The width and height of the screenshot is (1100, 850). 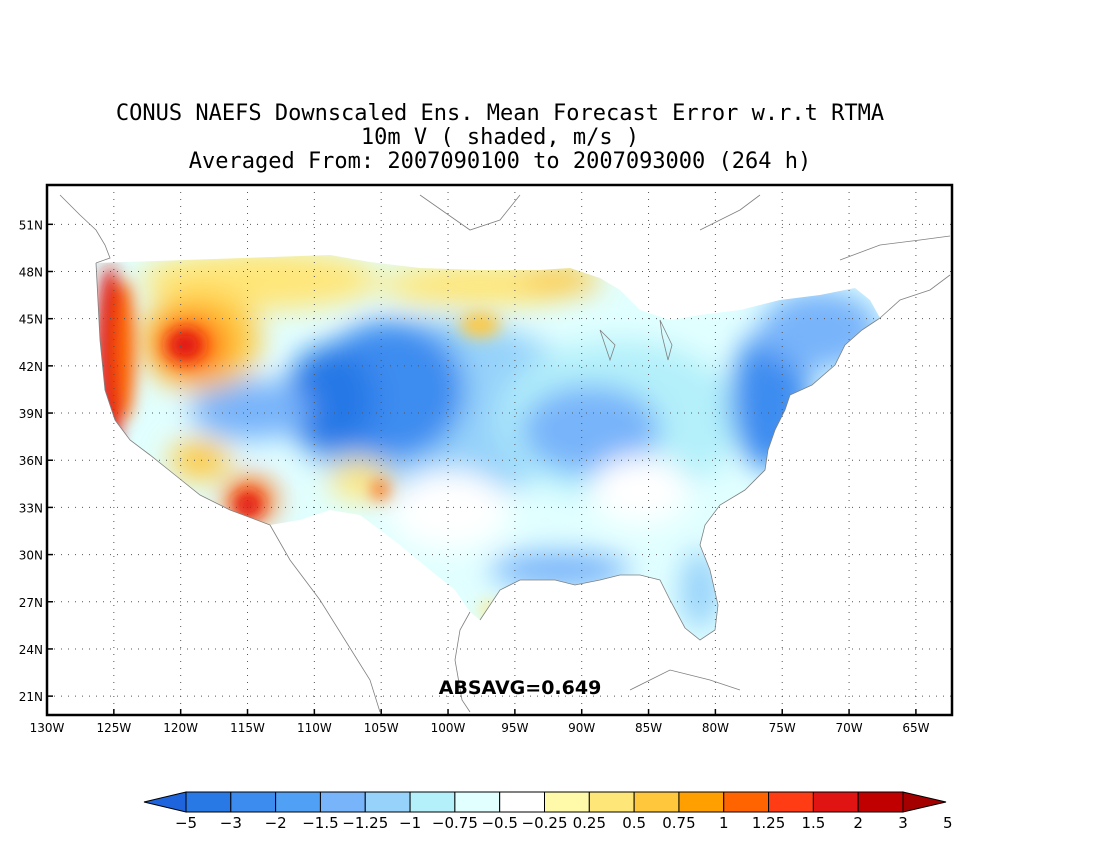 I want to click on colorbar-label: 0.75, so click(x=678, y=823).